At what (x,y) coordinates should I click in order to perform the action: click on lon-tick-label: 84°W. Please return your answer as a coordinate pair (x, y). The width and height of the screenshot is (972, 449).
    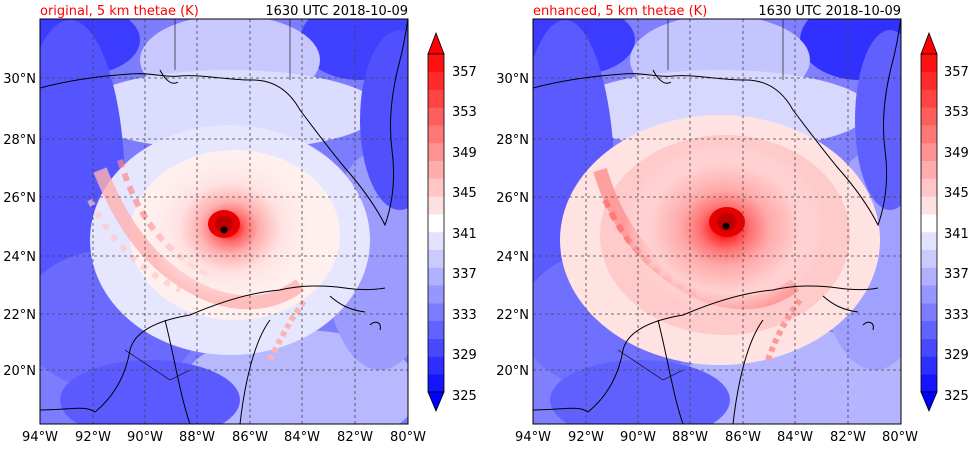
    Looking at the image, I should click on (795, 437).